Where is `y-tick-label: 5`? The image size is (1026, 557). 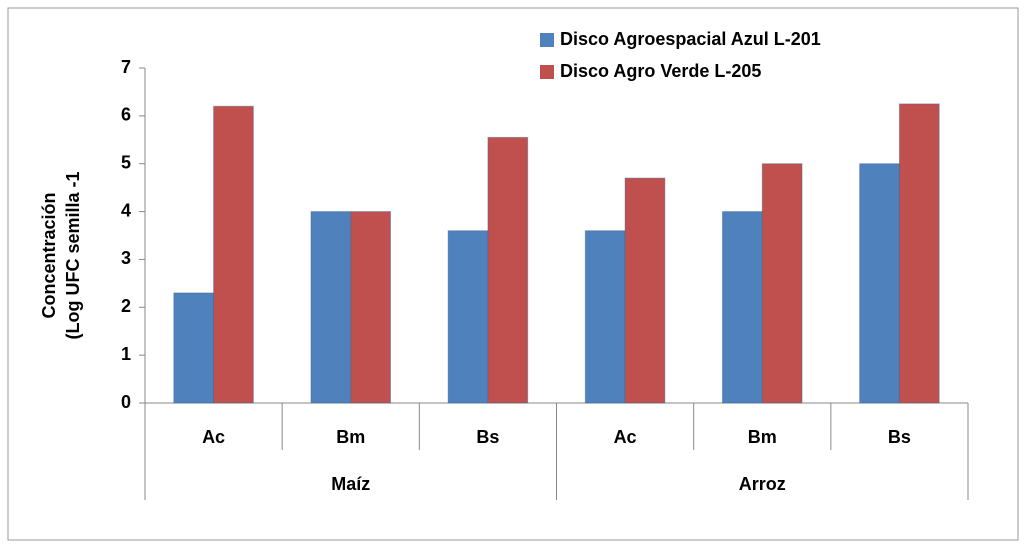
y-tick-label: 5 is located at coordinates (126, 162).